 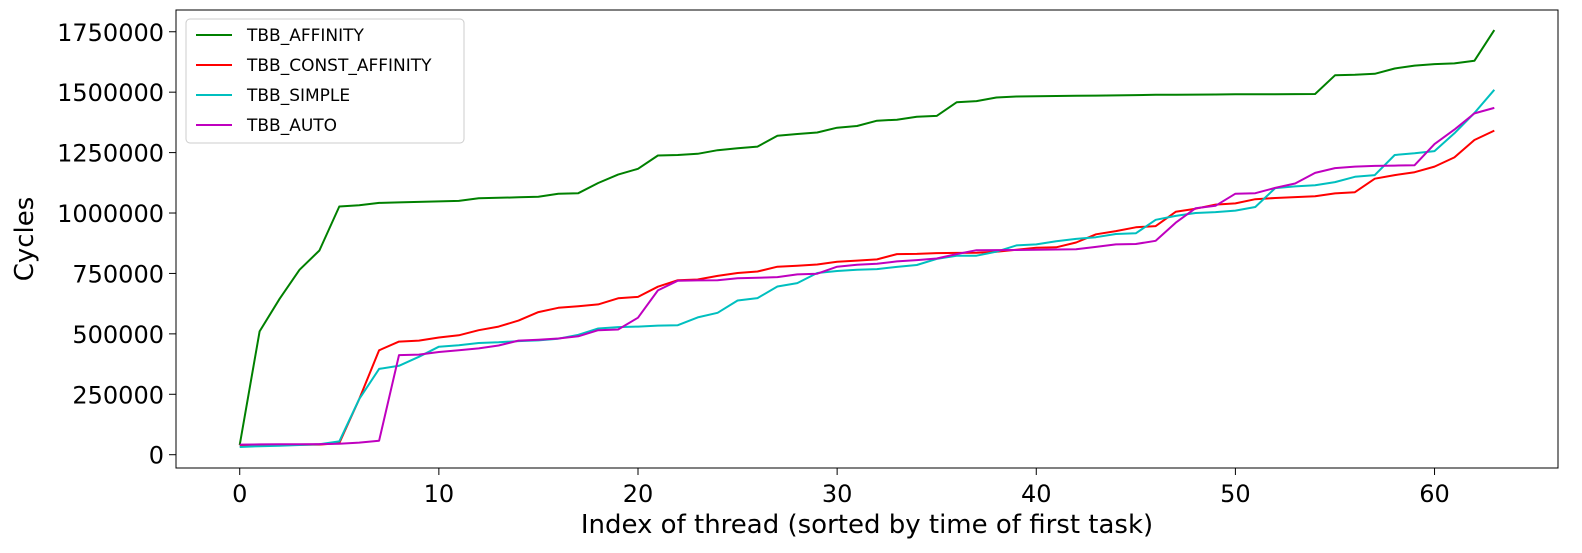 I want to click on x-tick-label: 60, so click(x=1434, y=494).